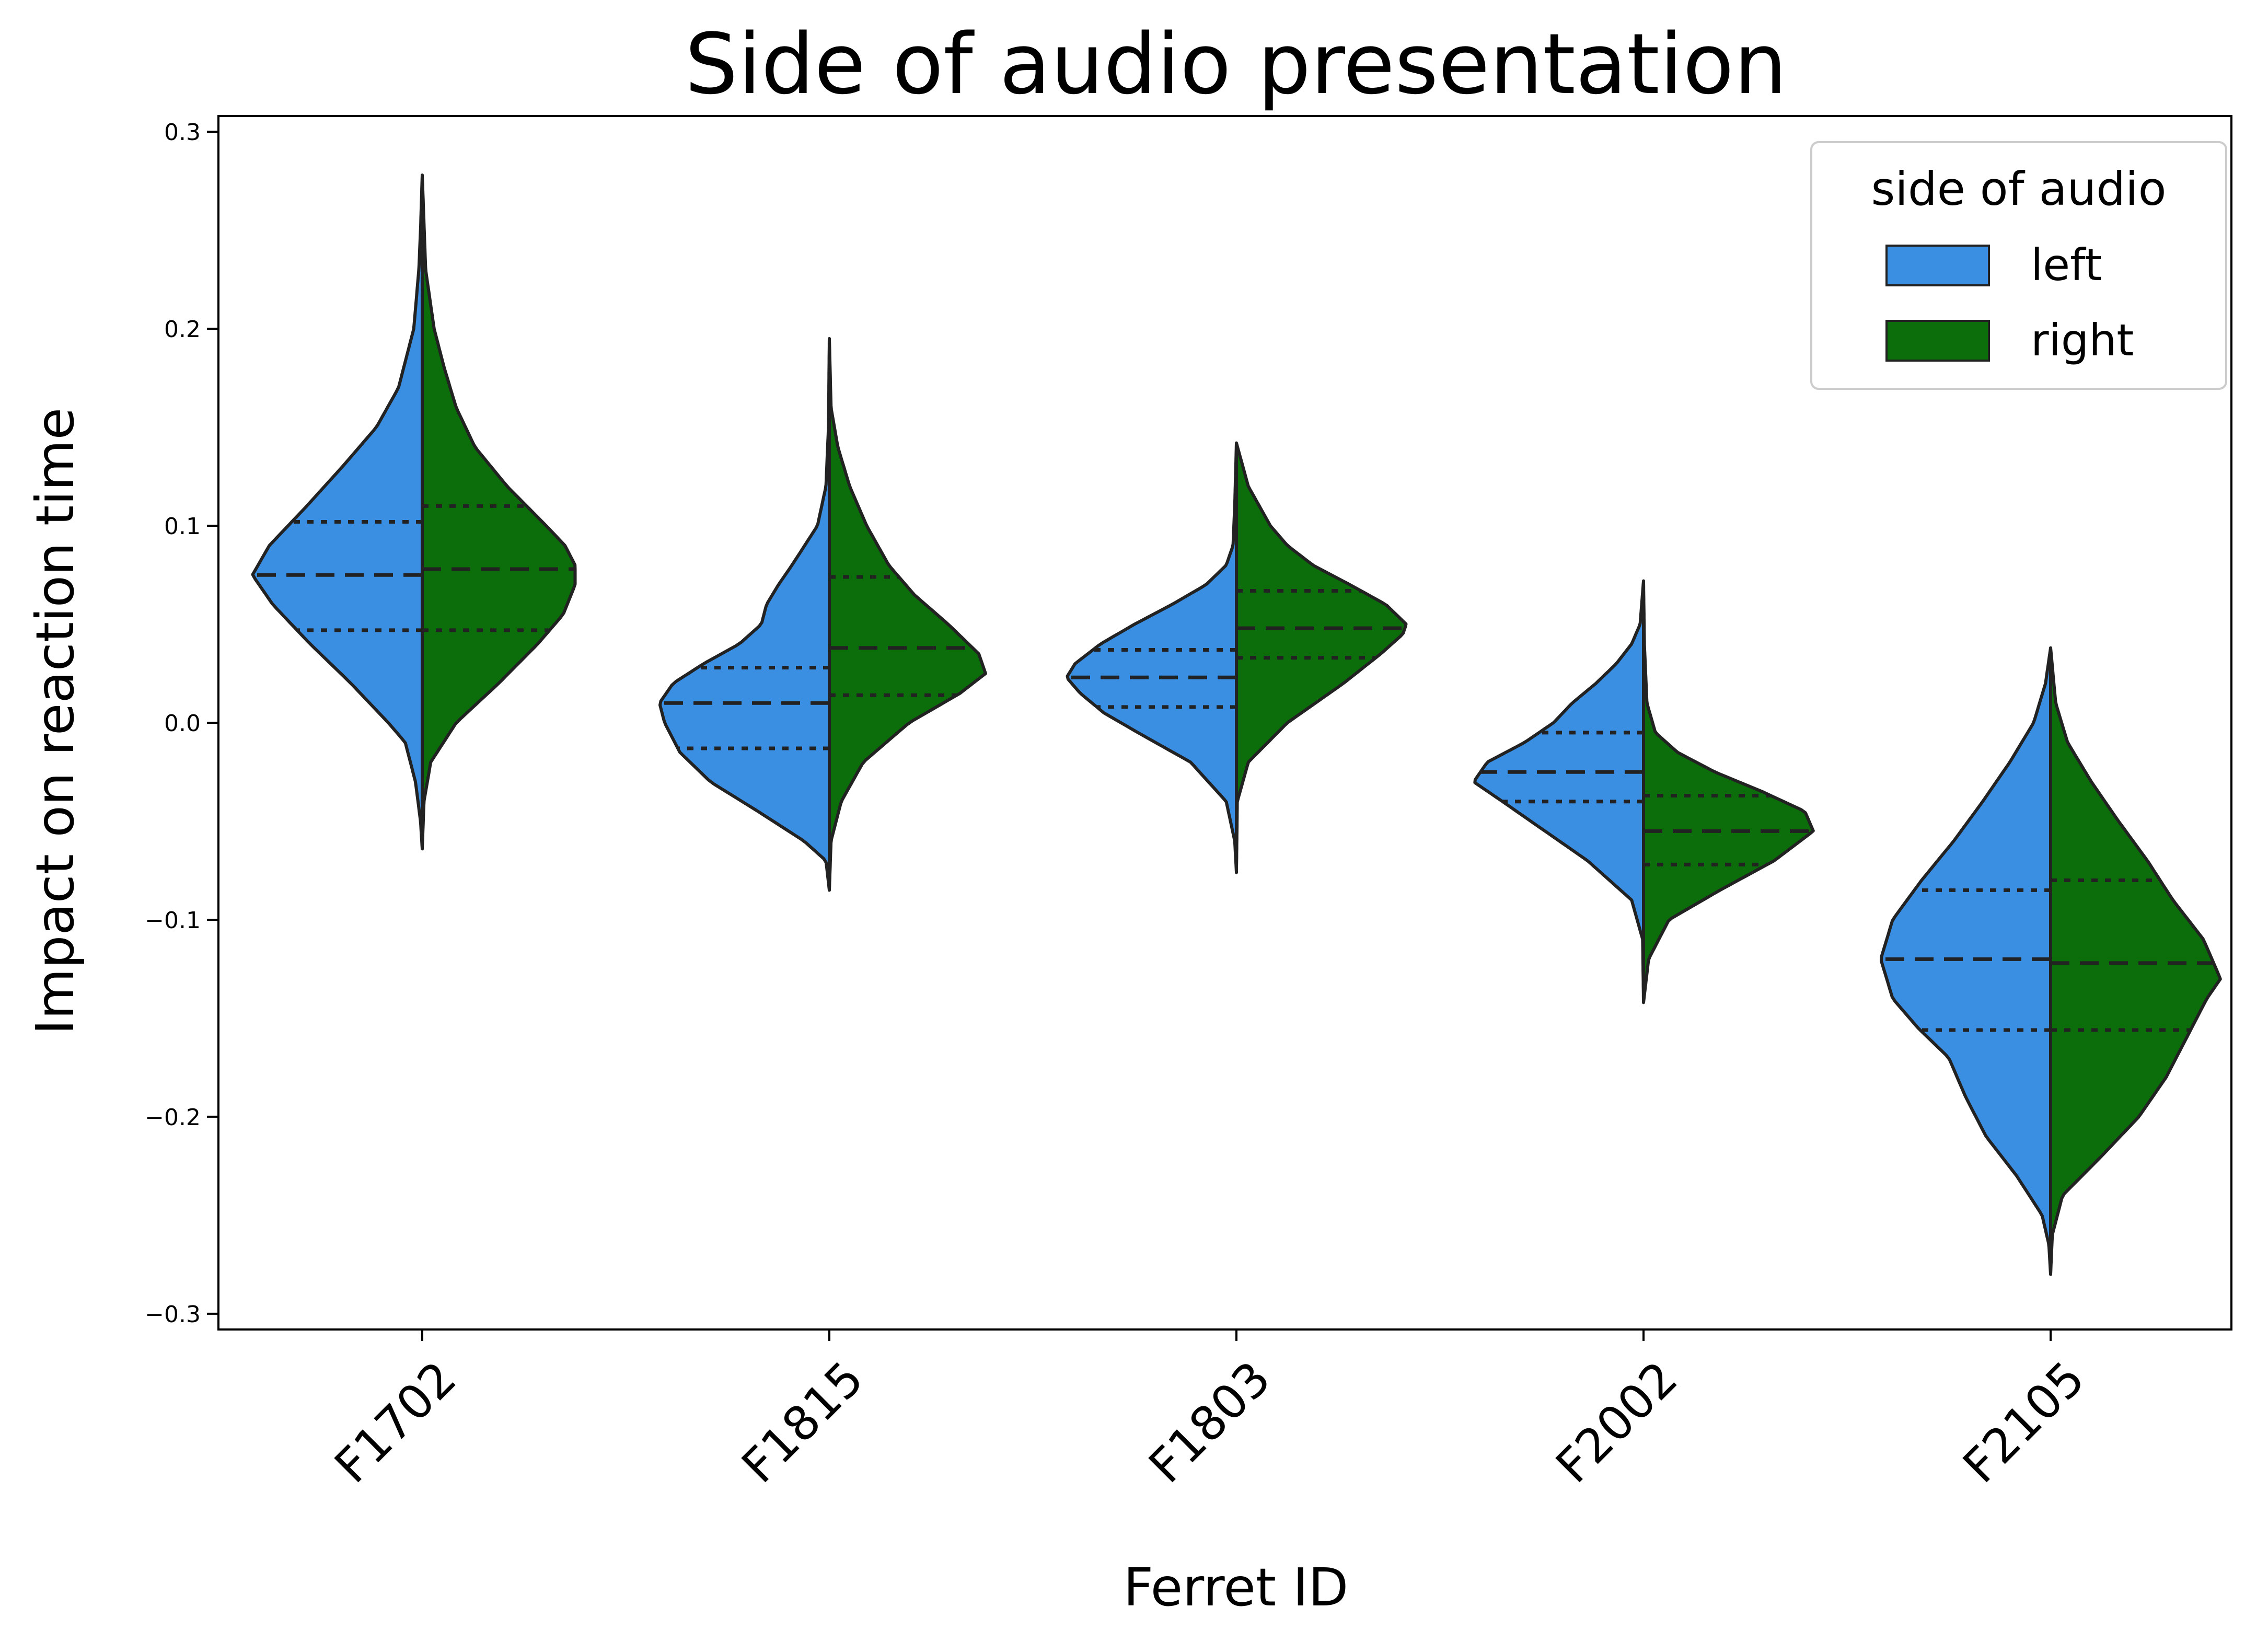  What do you see at coordinates (1937, 266) in the screenshot?
I see `legend-swatch-left` at bounding box center [1937, 266].